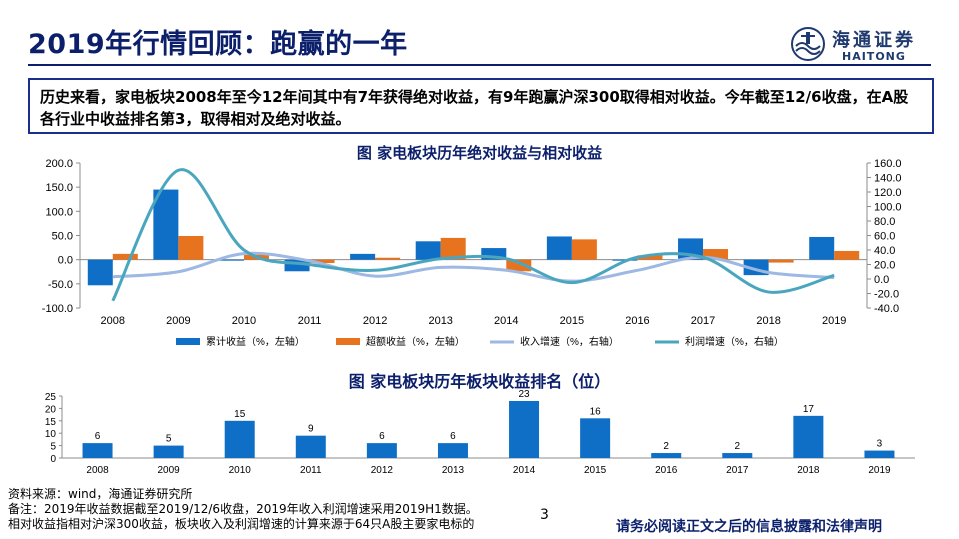 This screenshot has width=959, height=539. I want to click on rank-x-tick-label: 2012, so click(382, 470).